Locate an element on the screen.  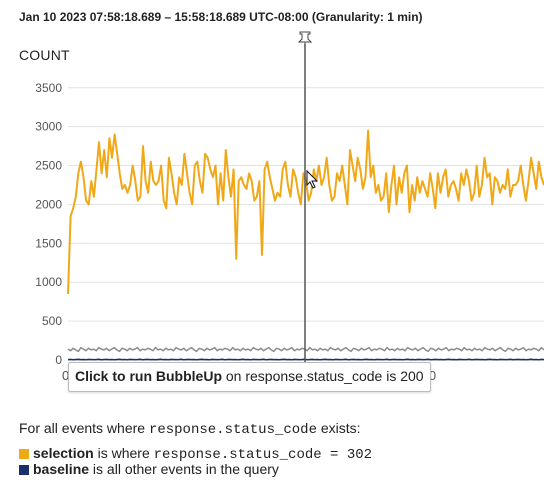
selection-label: selection is located at coordinates (63, 453).